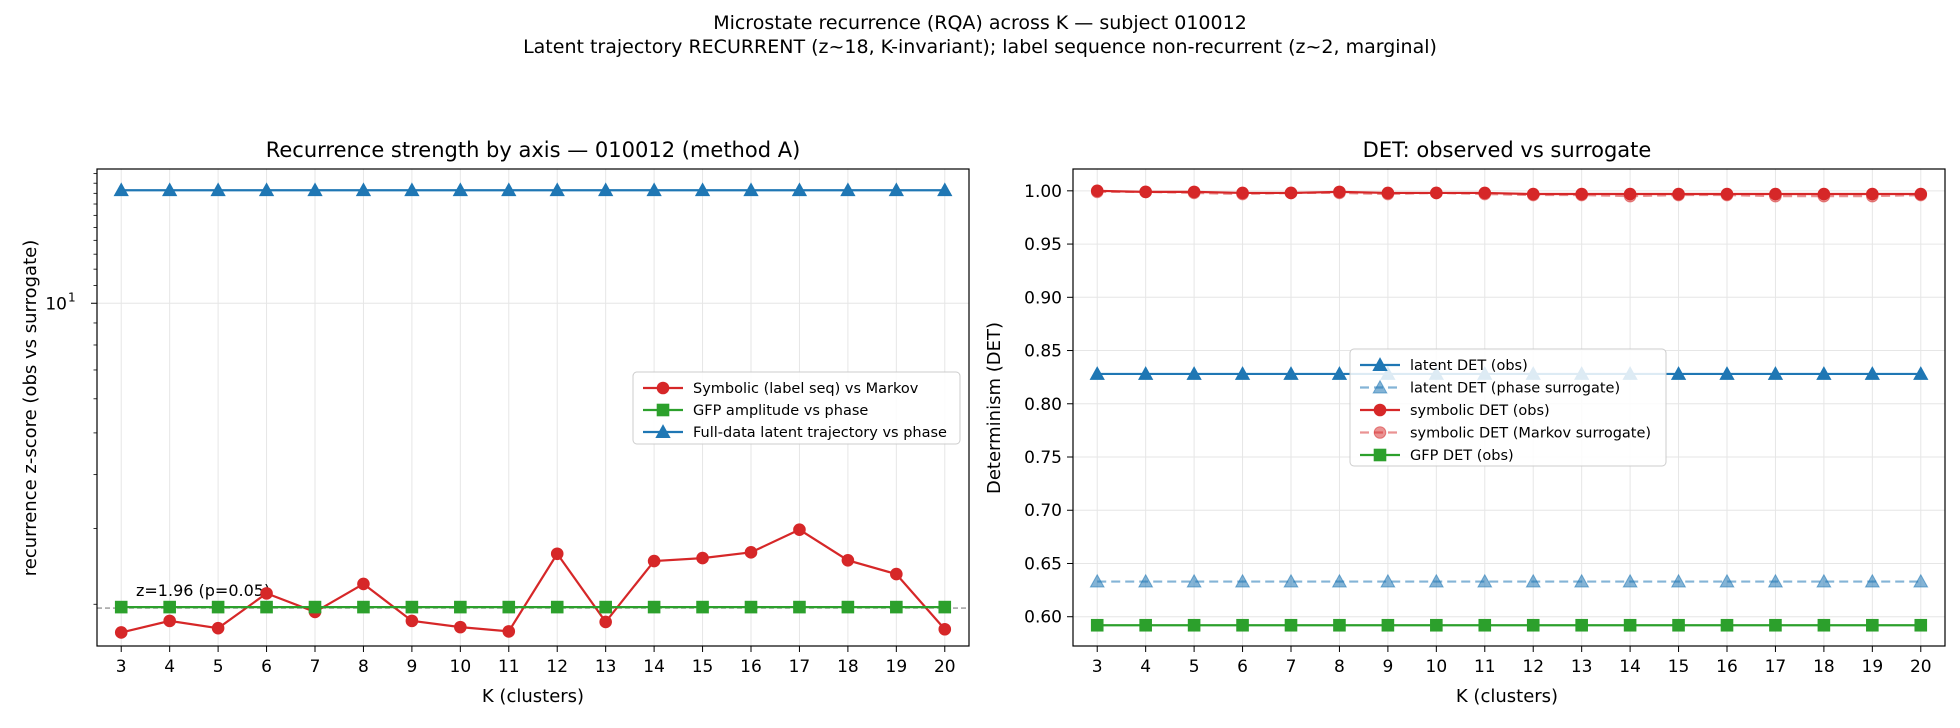  I want to click on left-x-tick-label: 19, so click(897, 667).